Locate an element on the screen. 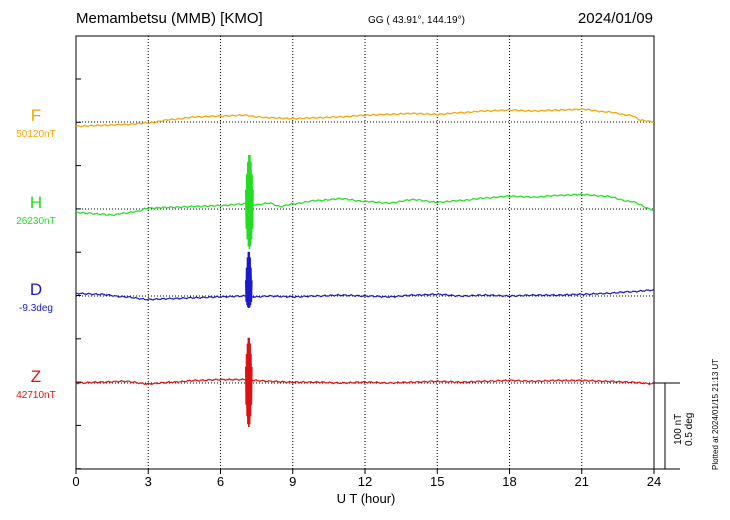 The width and height of the screenshot is (730, 520). series-label-D: D -9.3deg is located at coordinates (36, 298).